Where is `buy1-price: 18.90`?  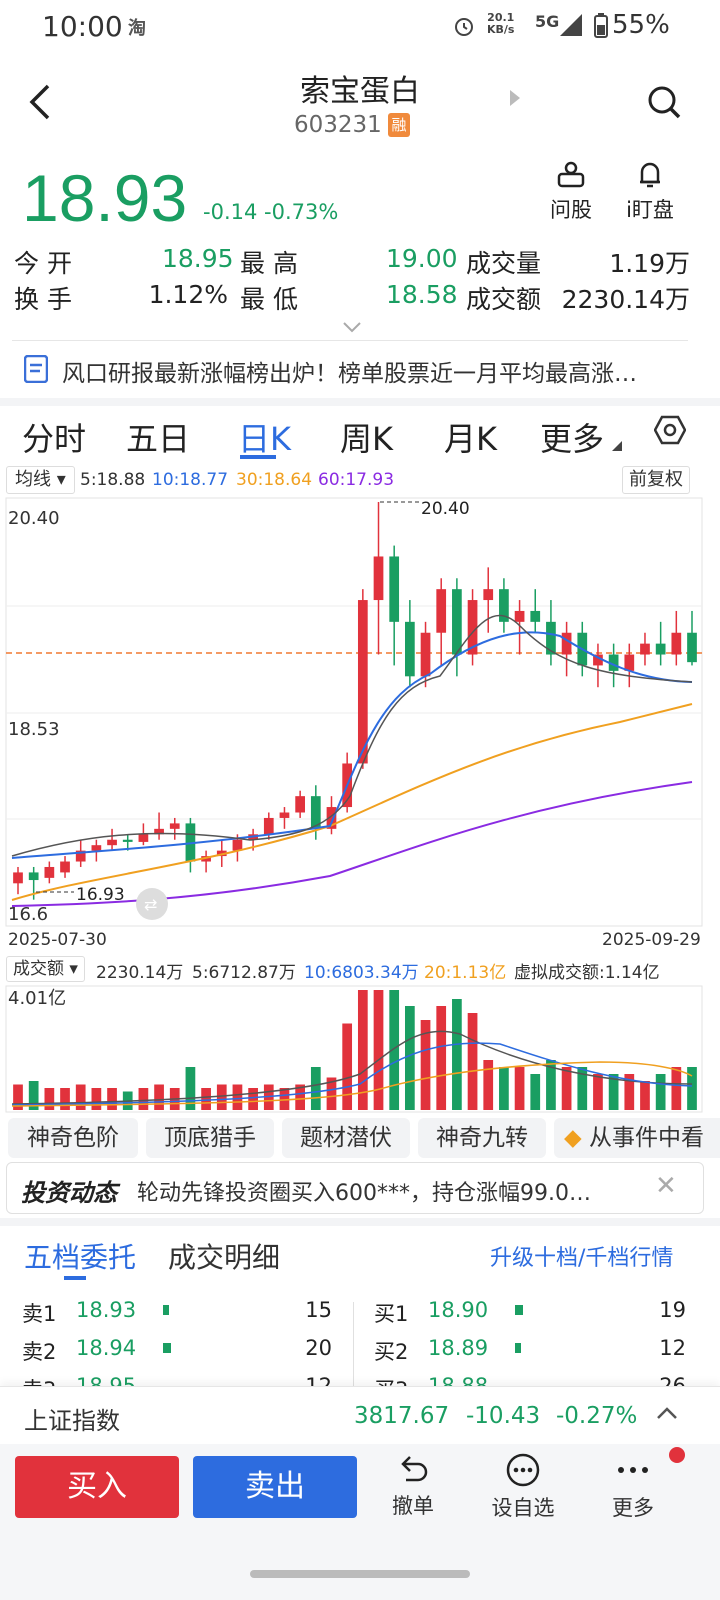 buy1-price: 18.90 is located at coordinates (458, 1310).